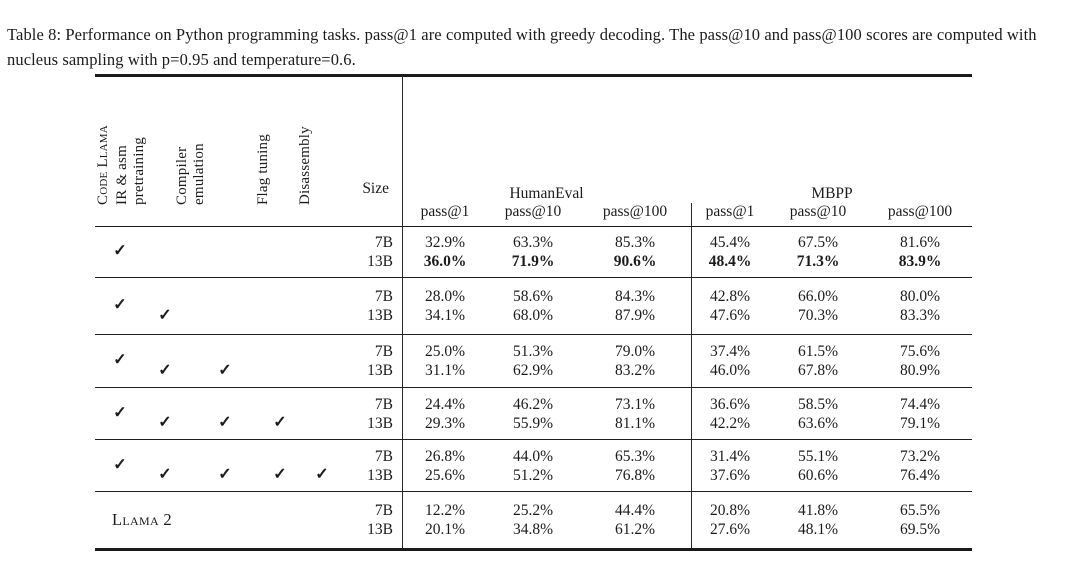  What do you see at coordinates (130, 170) in the screenshot?
I see `col-header-ir-asm-pretraining: IR & asm pretraining` at bounding box center [130, 170].